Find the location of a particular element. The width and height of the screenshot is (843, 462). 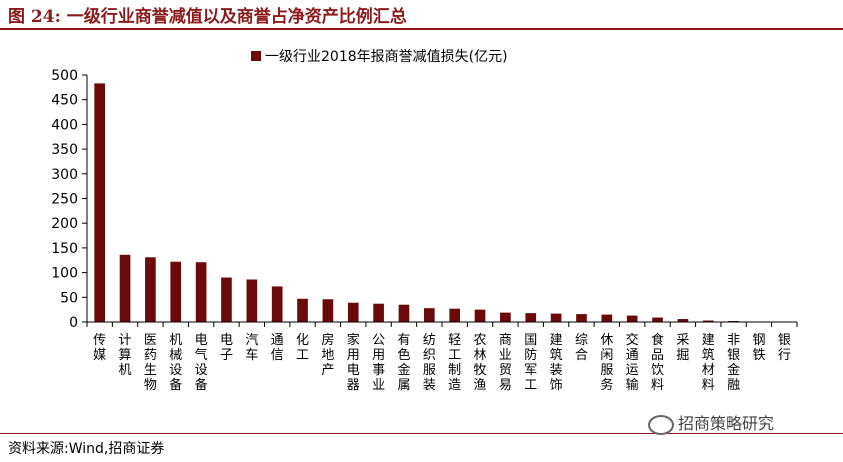

footer-divider is located at coordinates (421, 433).